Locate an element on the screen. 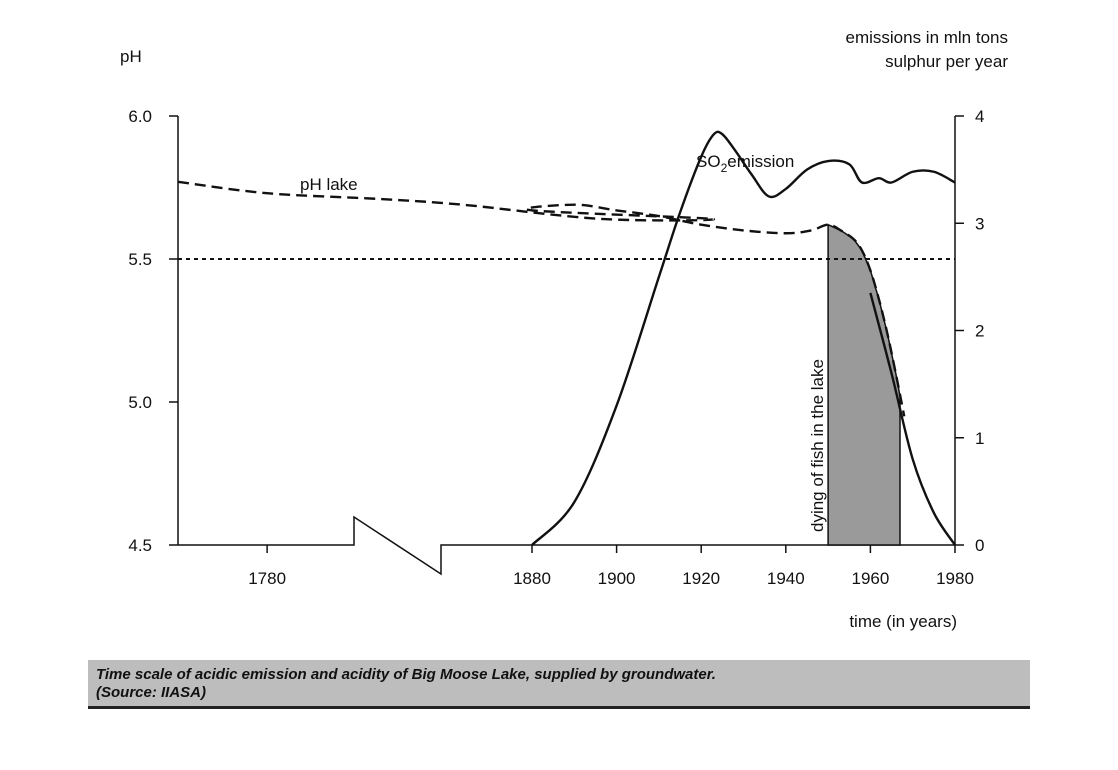 This screenshot has height=770, width=1118. right-tick-label: 0 is located at coordinates (979, 545).